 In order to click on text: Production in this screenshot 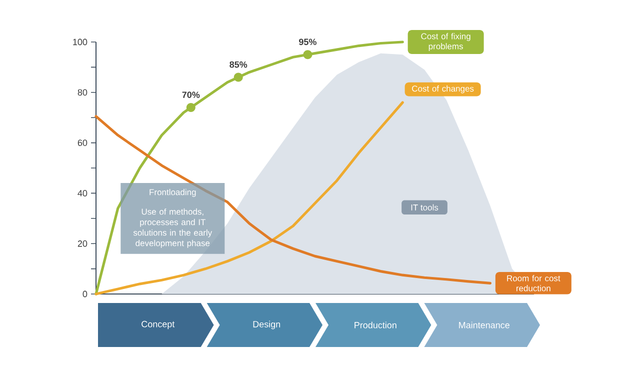, I will do `click(375, 325)`.